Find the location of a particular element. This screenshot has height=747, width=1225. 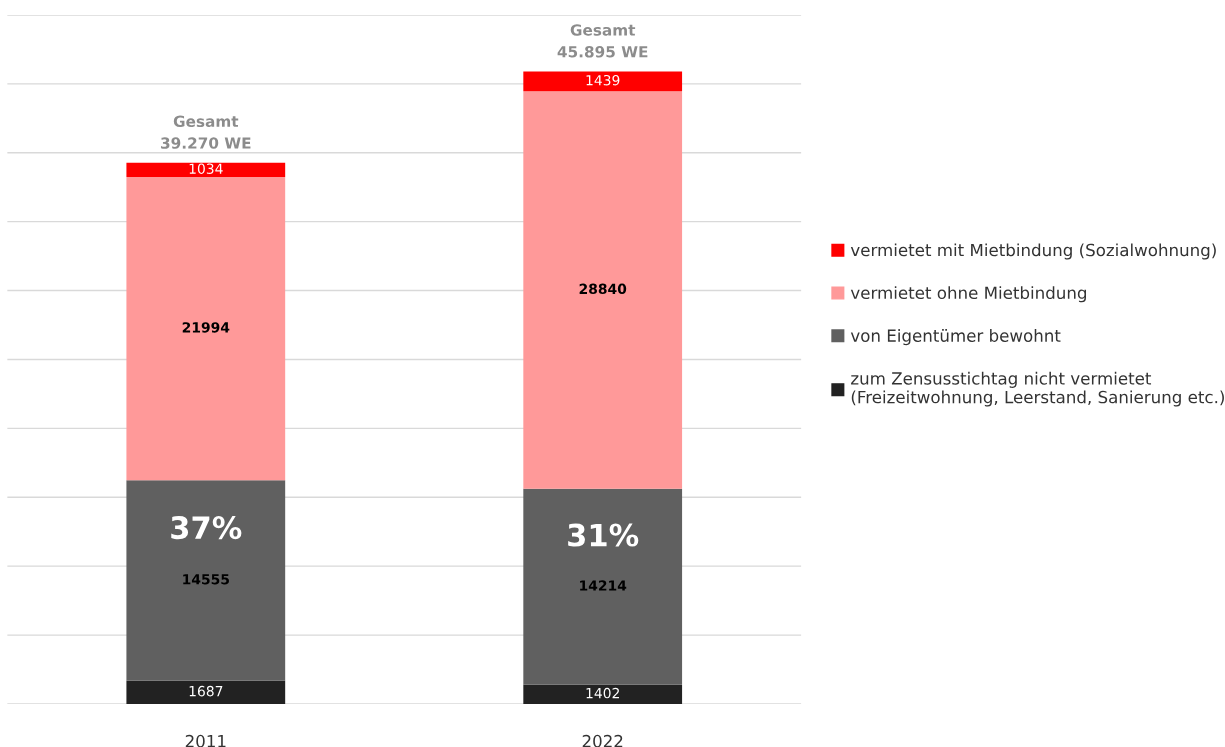

total-label: Gesamt 45.895 WE is located at coordinates (602, 41).